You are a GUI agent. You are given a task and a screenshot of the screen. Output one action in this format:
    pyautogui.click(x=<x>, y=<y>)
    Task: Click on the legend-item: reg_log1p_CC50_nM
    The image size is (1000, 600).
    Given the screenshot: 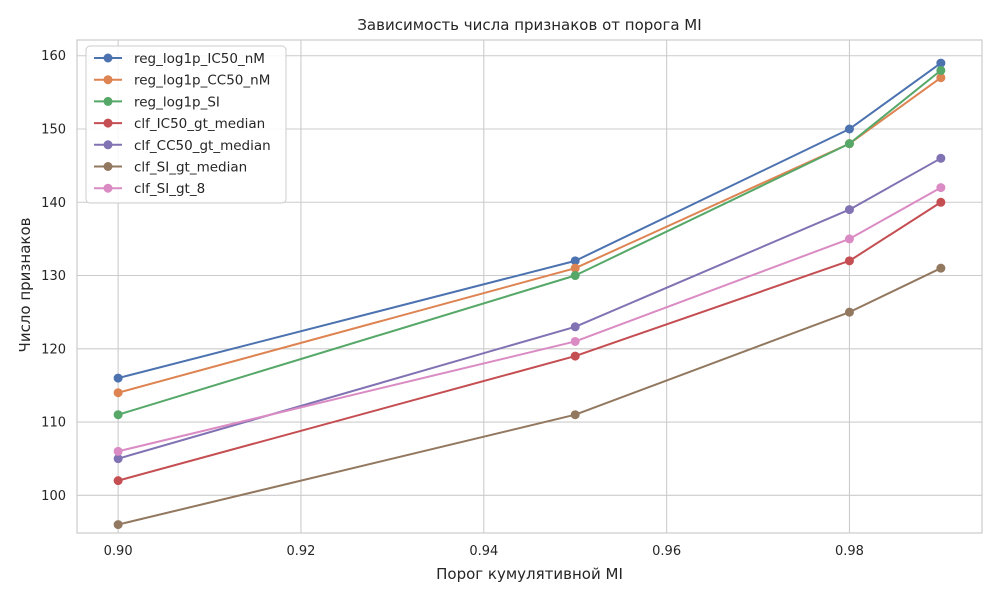 What is the action you would take?
    pyautogui.click(x=182, y=81)
    